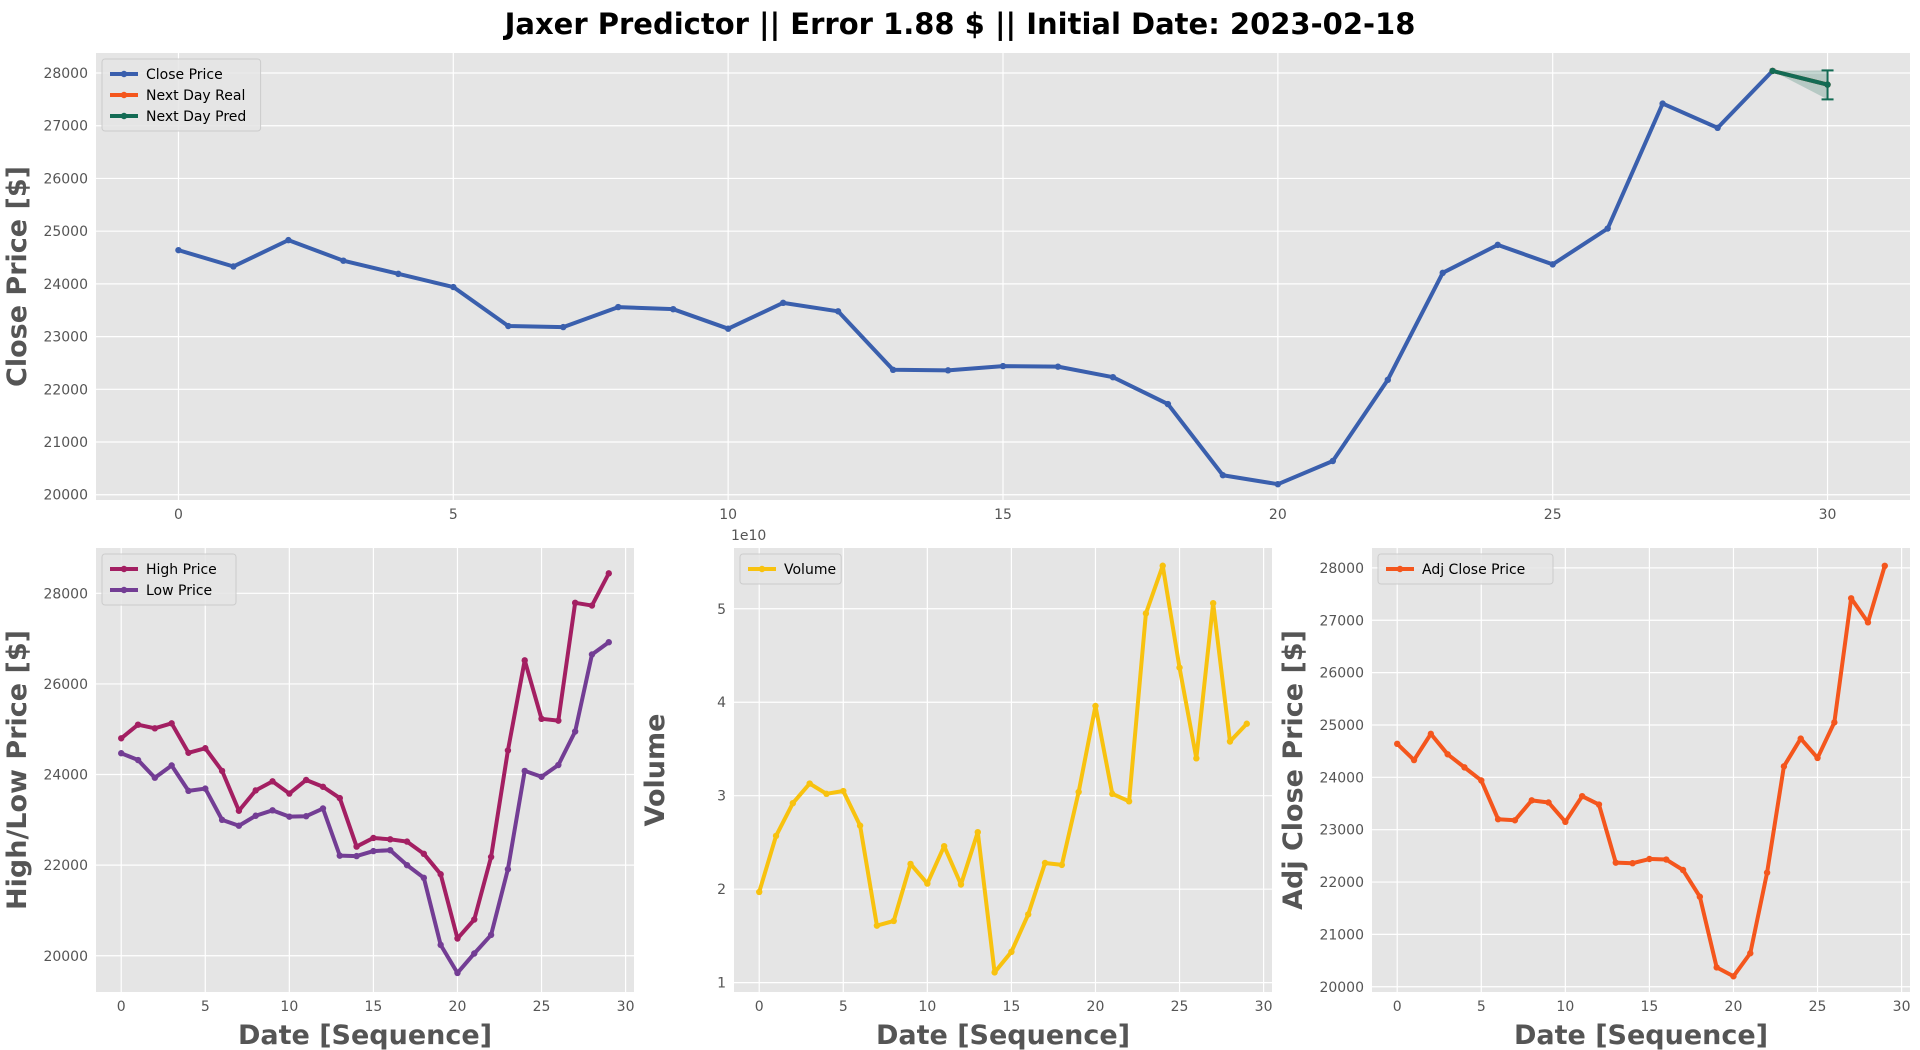 This screenshot has width=1920, height=1050. I want to click on legend: High Price Low Price, so click(169, 579).